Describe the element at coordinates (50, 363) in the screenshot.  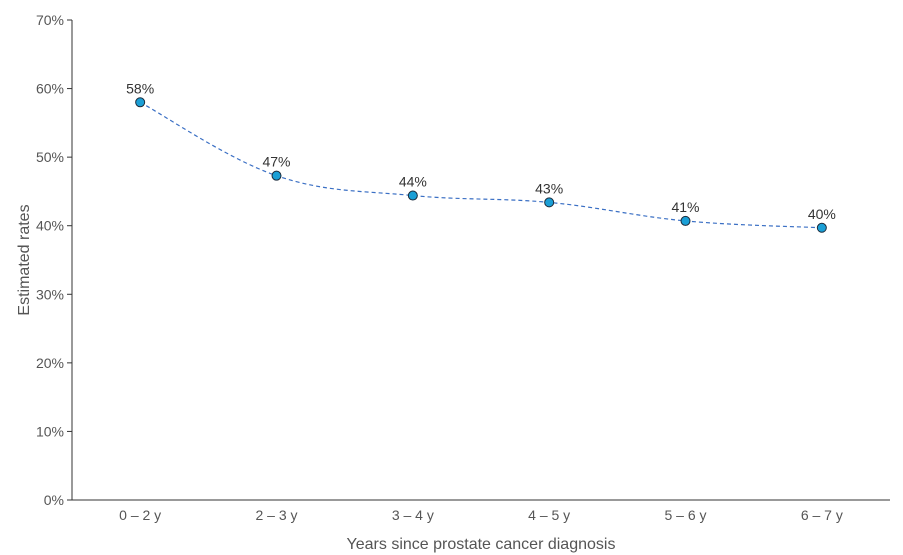
I see `y-tick-label: 20%` at that location.